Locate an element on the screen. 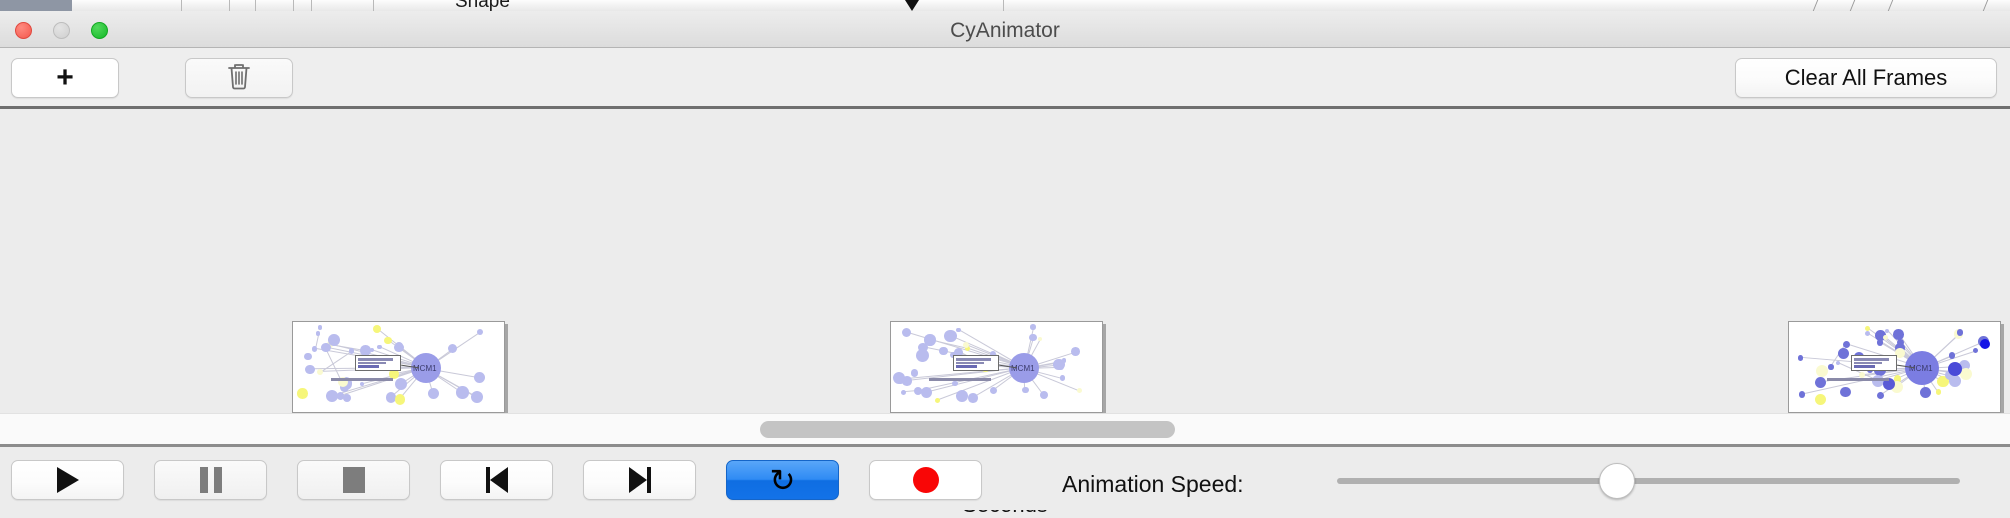 This screenshot has width=2010, height=518. loop-icon: ↻ is located at coordinates (782, 480).